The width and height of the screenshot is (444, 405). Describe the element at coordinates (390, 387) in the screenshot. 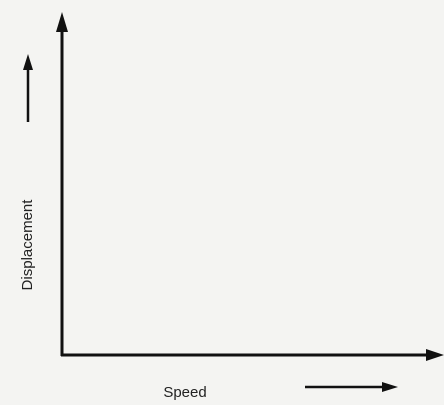

I see `x-direction-arrowhead` at that location.